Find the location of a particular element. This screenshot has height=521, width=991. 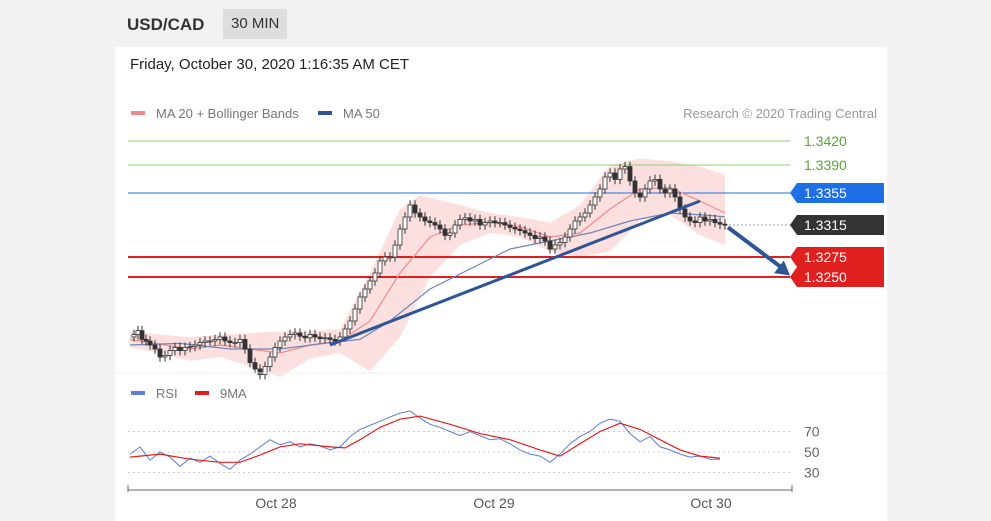

forecast-arrow-head is located at coordinates (782, 268).